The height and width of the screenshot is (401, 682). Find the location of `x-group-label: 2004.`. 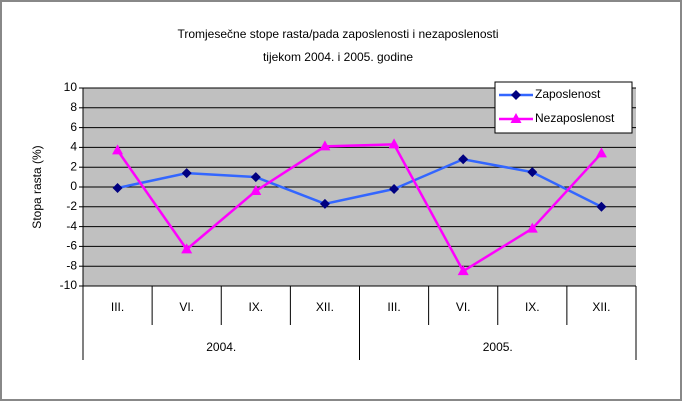

x-group-label: 2004. is located at coordinates (221, 347).